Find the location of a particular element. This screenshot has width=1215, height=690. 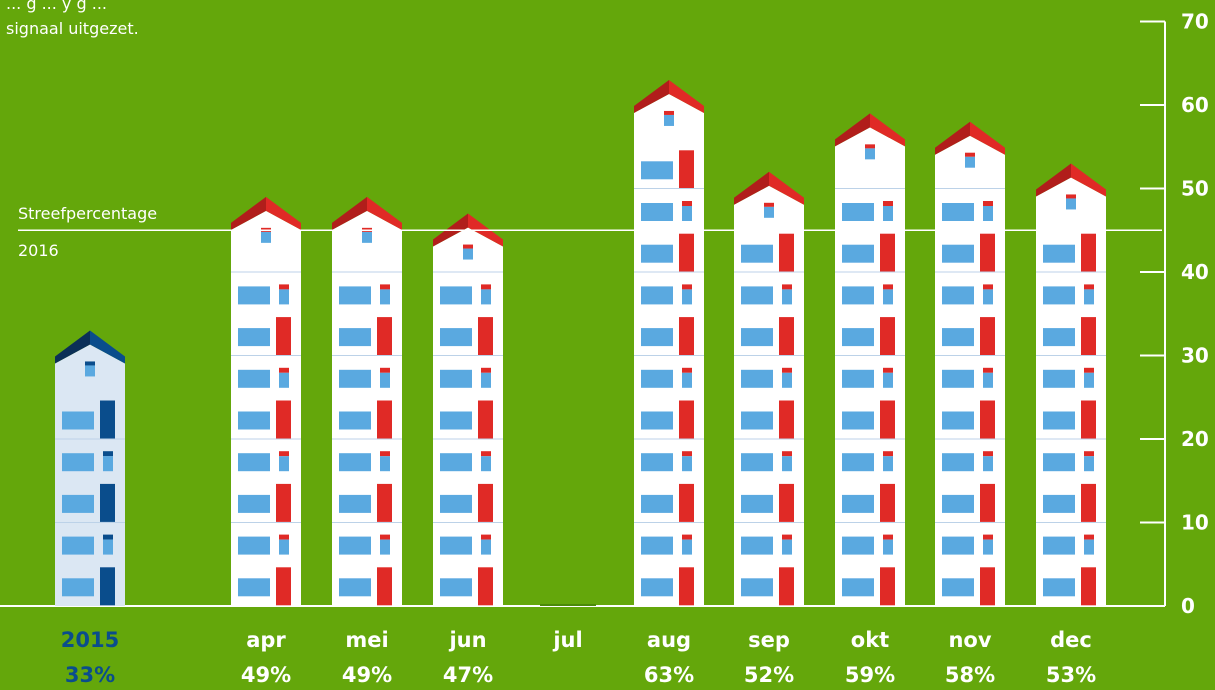

category-label: jul is located at coordinates (567, 640).